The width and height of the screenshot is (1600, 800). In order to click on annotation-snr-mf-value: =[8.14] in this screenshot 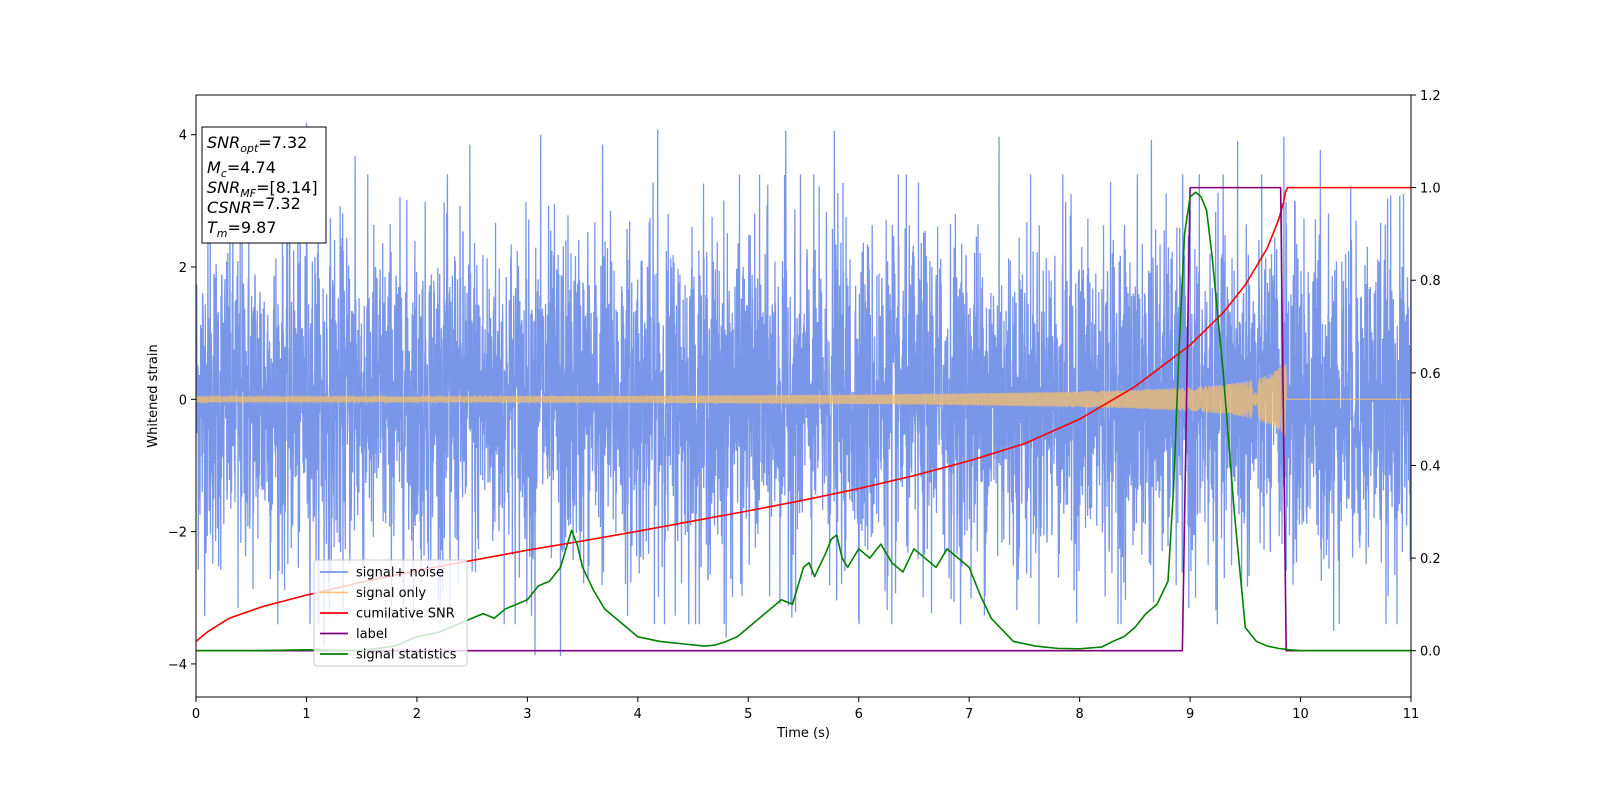, I will do `click(287, 187)`.